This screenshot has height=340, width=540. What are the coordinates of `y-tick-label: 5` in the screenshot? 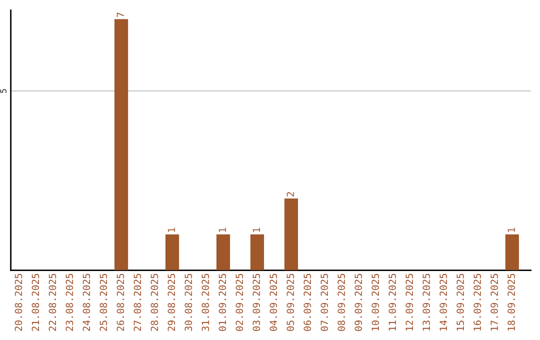 It's located at (3, 91).